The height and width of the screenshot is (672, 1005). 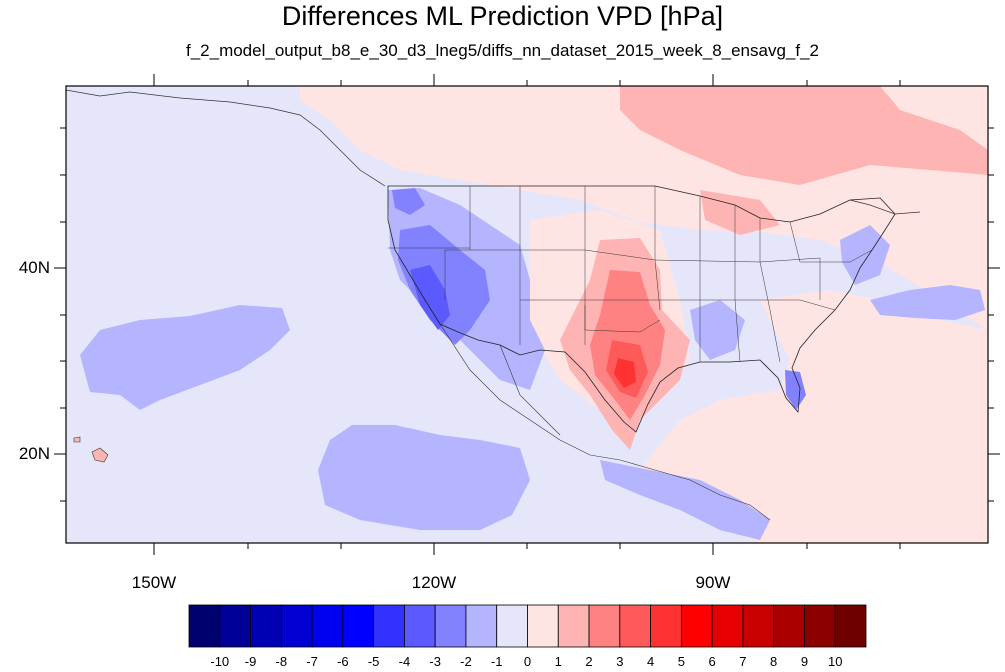 What do you see at coordinates (281, 661) in the screenshot?
I see `colorbar-tick-label: -8` at bounding box center [281, 661].